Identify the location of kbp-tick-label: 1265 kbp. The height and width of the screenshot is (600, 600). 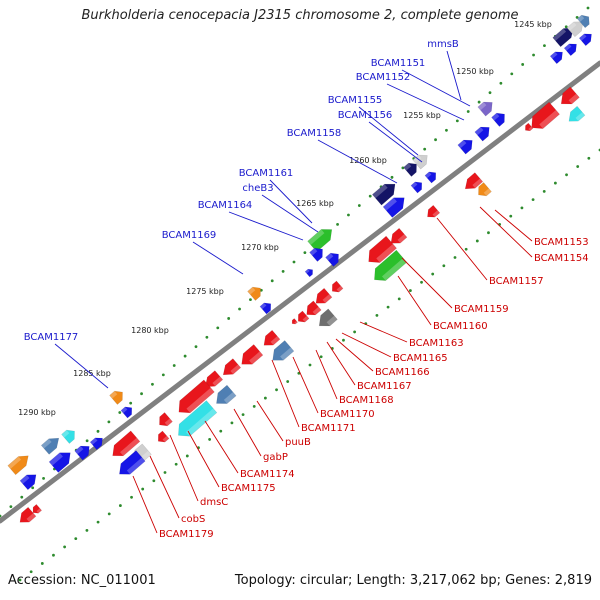
(315, 203).